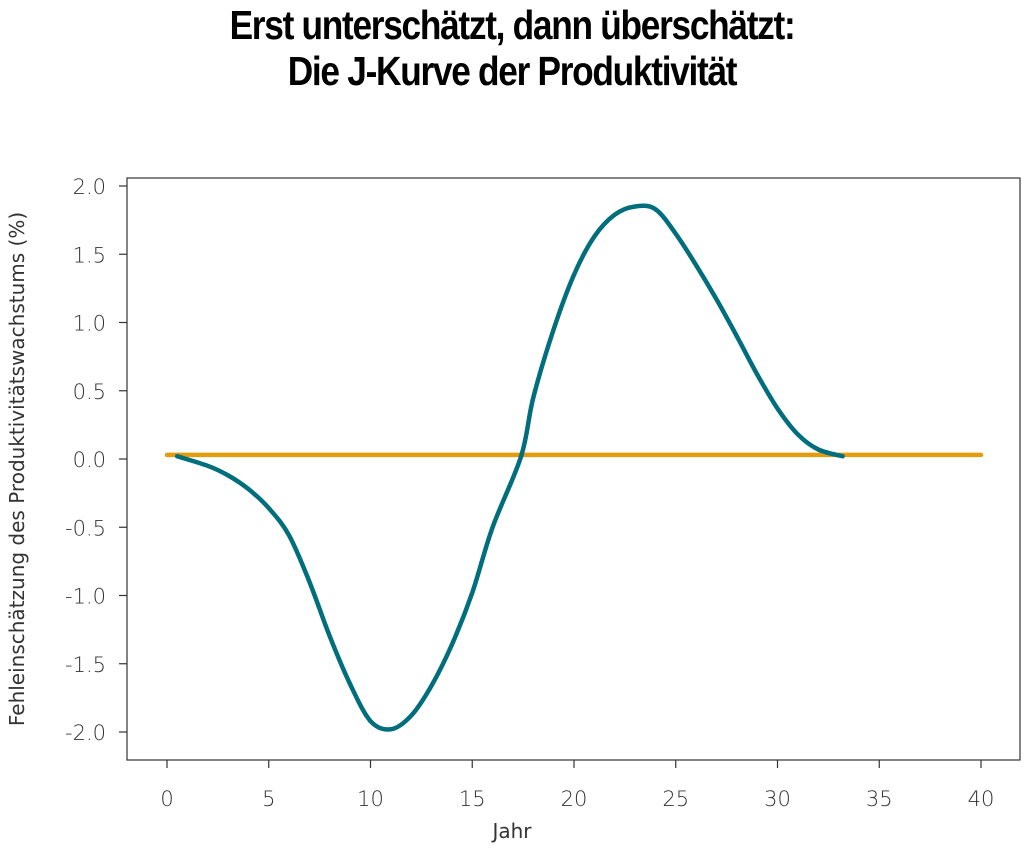 The image size is (1024, 851). What do you see at coordinates (675, 799) in the screenshot?
I see `x-tick-label: 25` at bounding box center [675, 799].